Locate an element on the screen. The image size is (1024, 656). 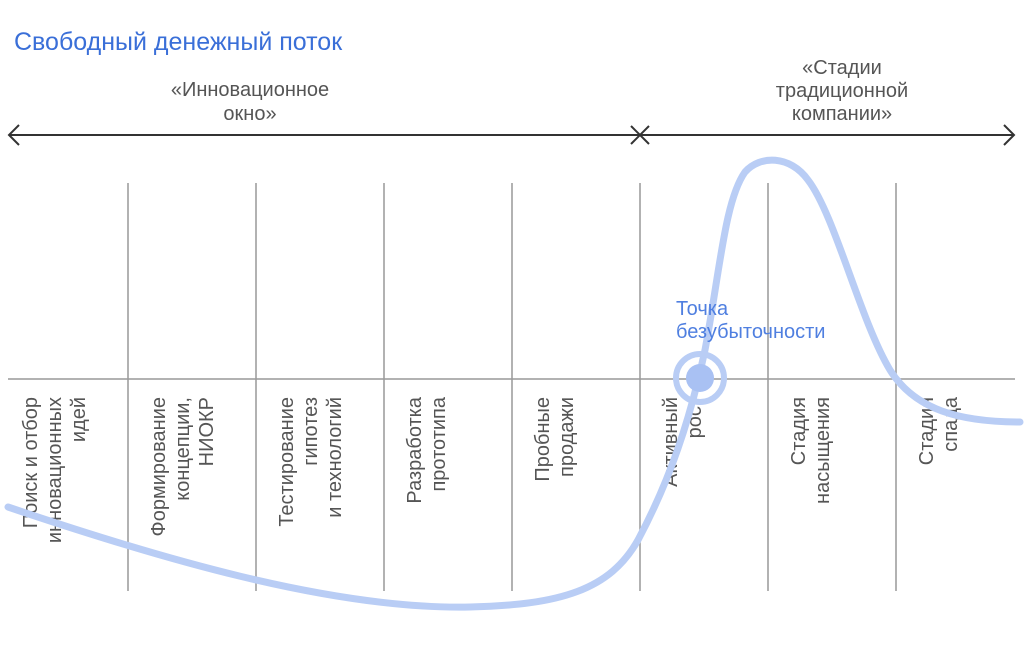
stage-label-line: гипотез is located at coordinates (311, 431).